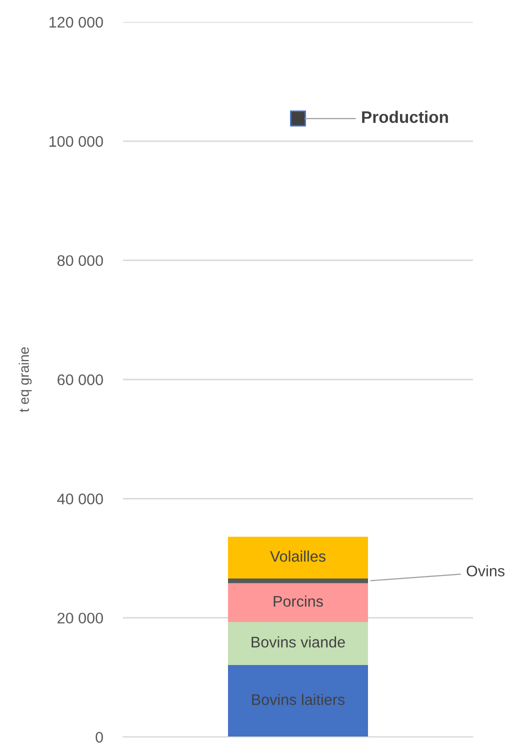 Image resolution: width=525 pixels, height=749 pixels. I want to click on series-label: Porcins, so click(298, 601).